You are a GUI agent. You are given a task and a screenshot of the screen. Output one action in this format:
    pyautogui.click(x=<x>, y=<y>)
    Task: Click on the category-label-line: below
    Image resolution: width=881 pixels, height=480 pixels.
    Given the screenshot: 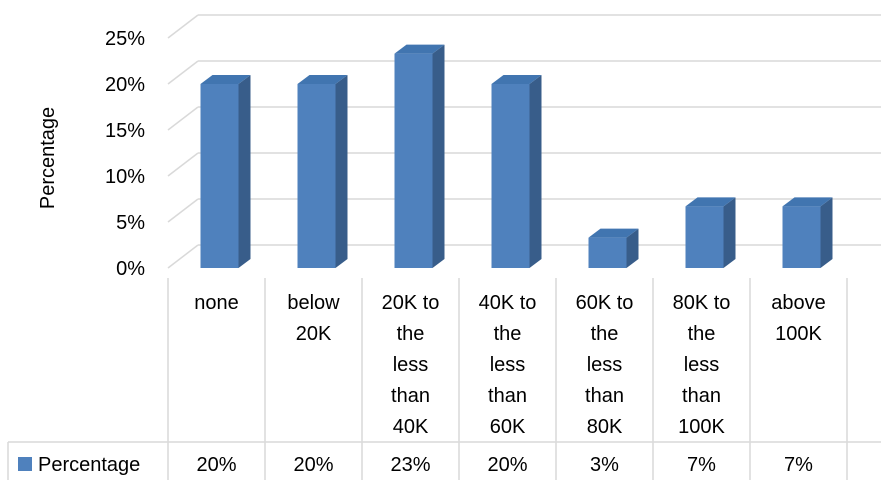 What is the action you would take?
    pyautogui.click(x=313, y=303)
    